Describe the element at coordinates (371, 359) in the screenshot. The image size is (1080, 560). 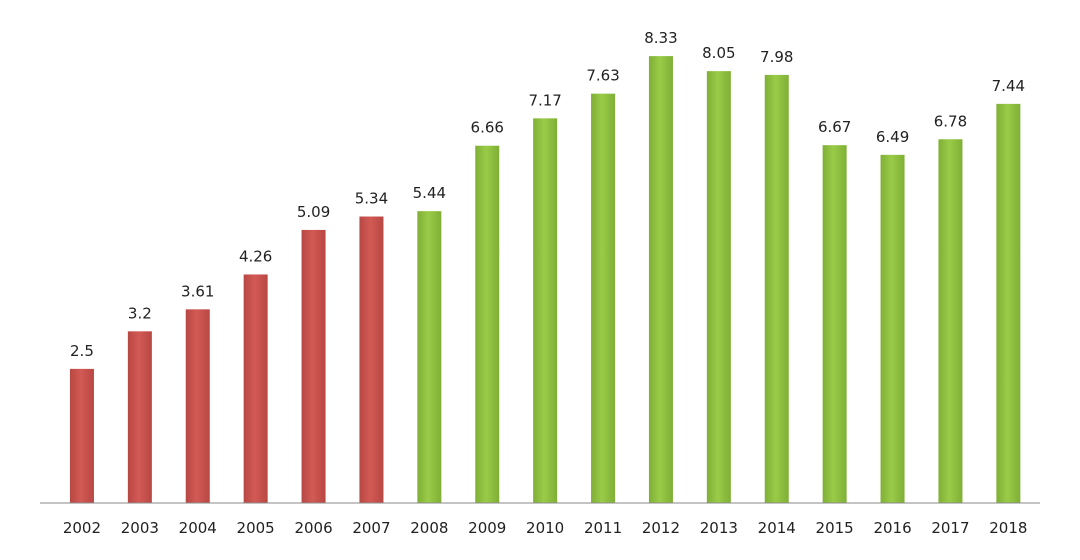
I see `bar-2007` at that location.